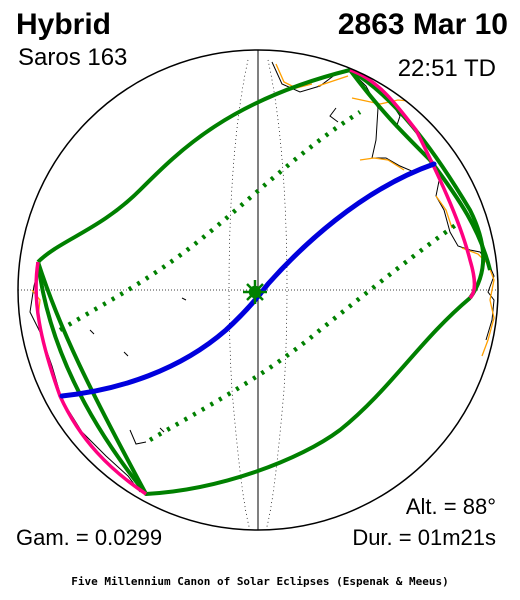  Describe the element at coordinates (255, 292) in the screenshot. I see `asterisk-marker-icon` at that location.